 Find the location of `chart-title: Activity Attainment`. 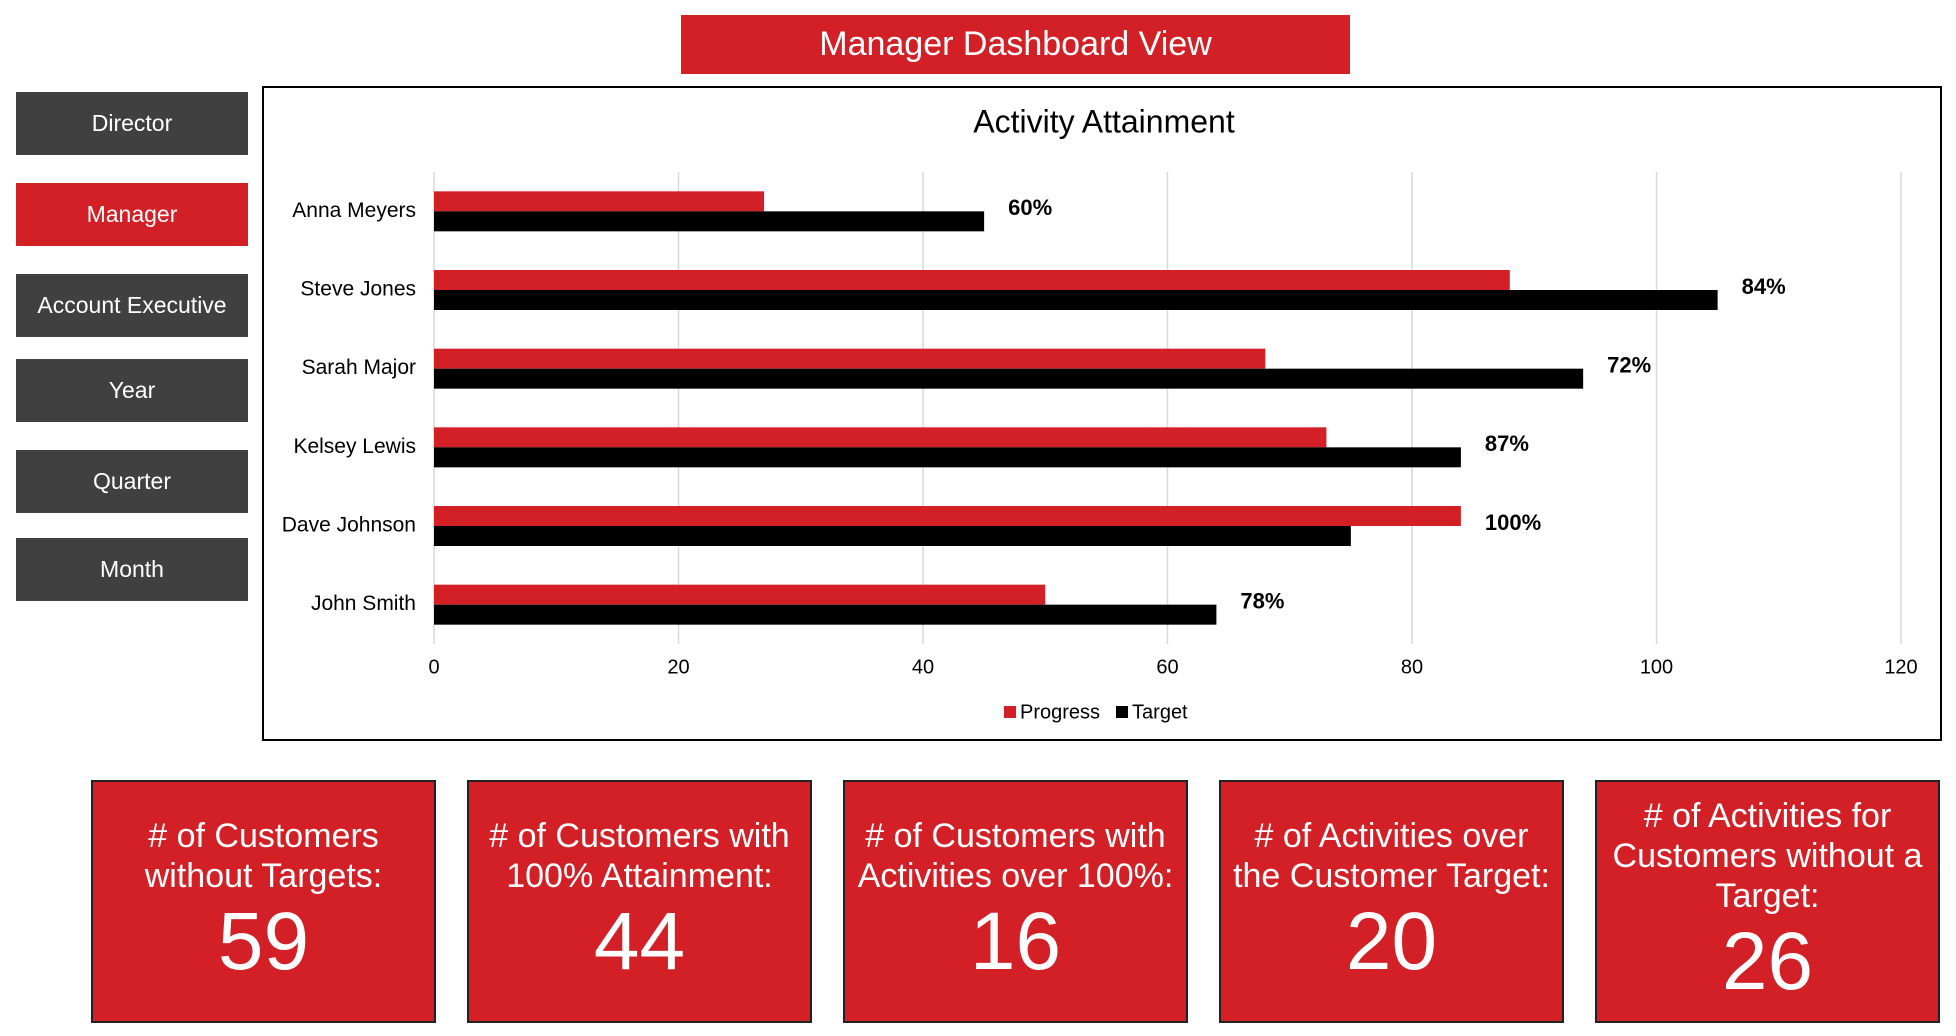

chart-title: Activity Attainment is located at coordinates (1104, 121).